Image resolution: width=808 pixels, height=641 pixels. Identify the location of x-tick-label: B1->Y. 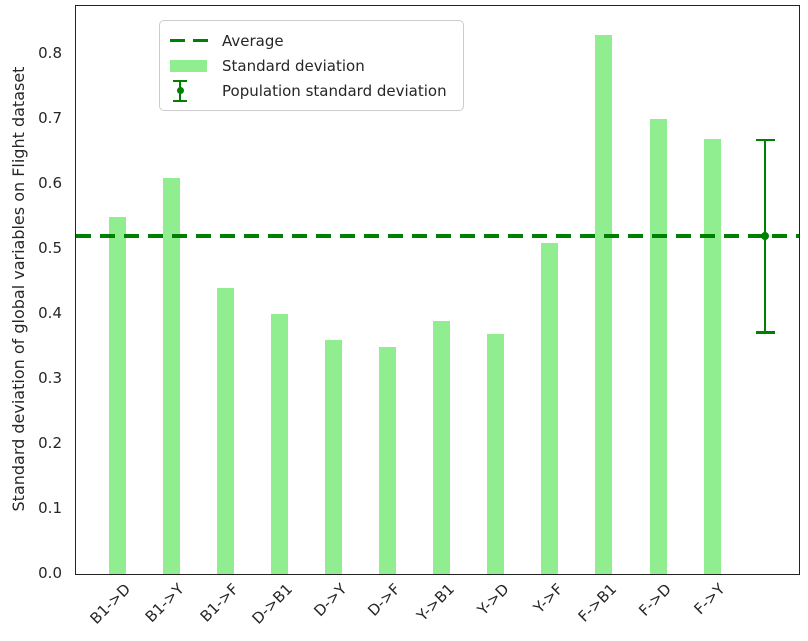
(164, 603).